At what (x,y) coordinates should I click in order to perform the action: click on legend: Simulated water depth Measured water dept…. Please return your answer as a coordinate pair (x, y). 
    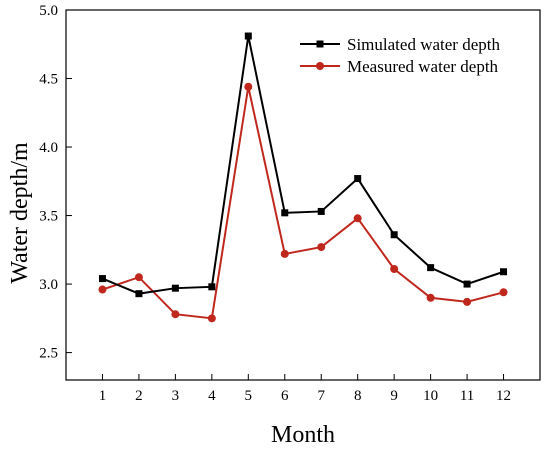
    Looking at the image, I should click on (400, 55).